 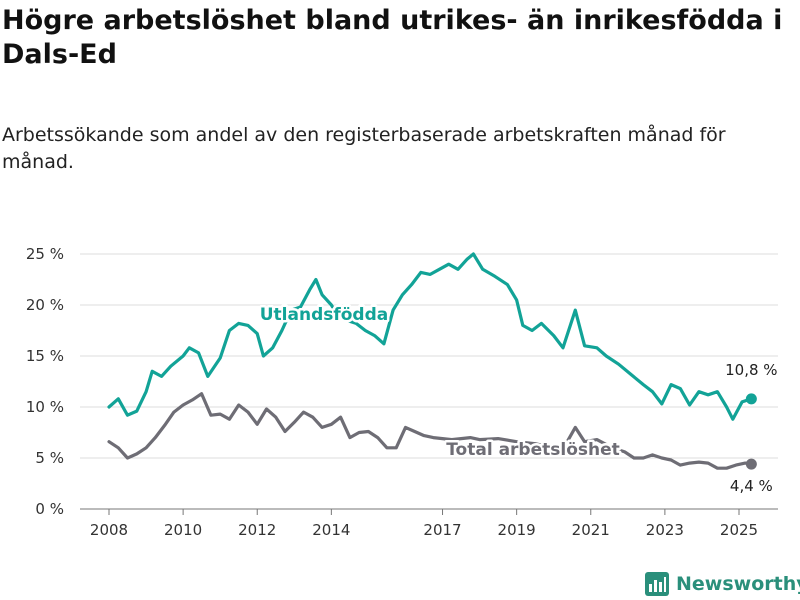 I want to click on x-tick-label: 2023, so click(x=665, y=530).